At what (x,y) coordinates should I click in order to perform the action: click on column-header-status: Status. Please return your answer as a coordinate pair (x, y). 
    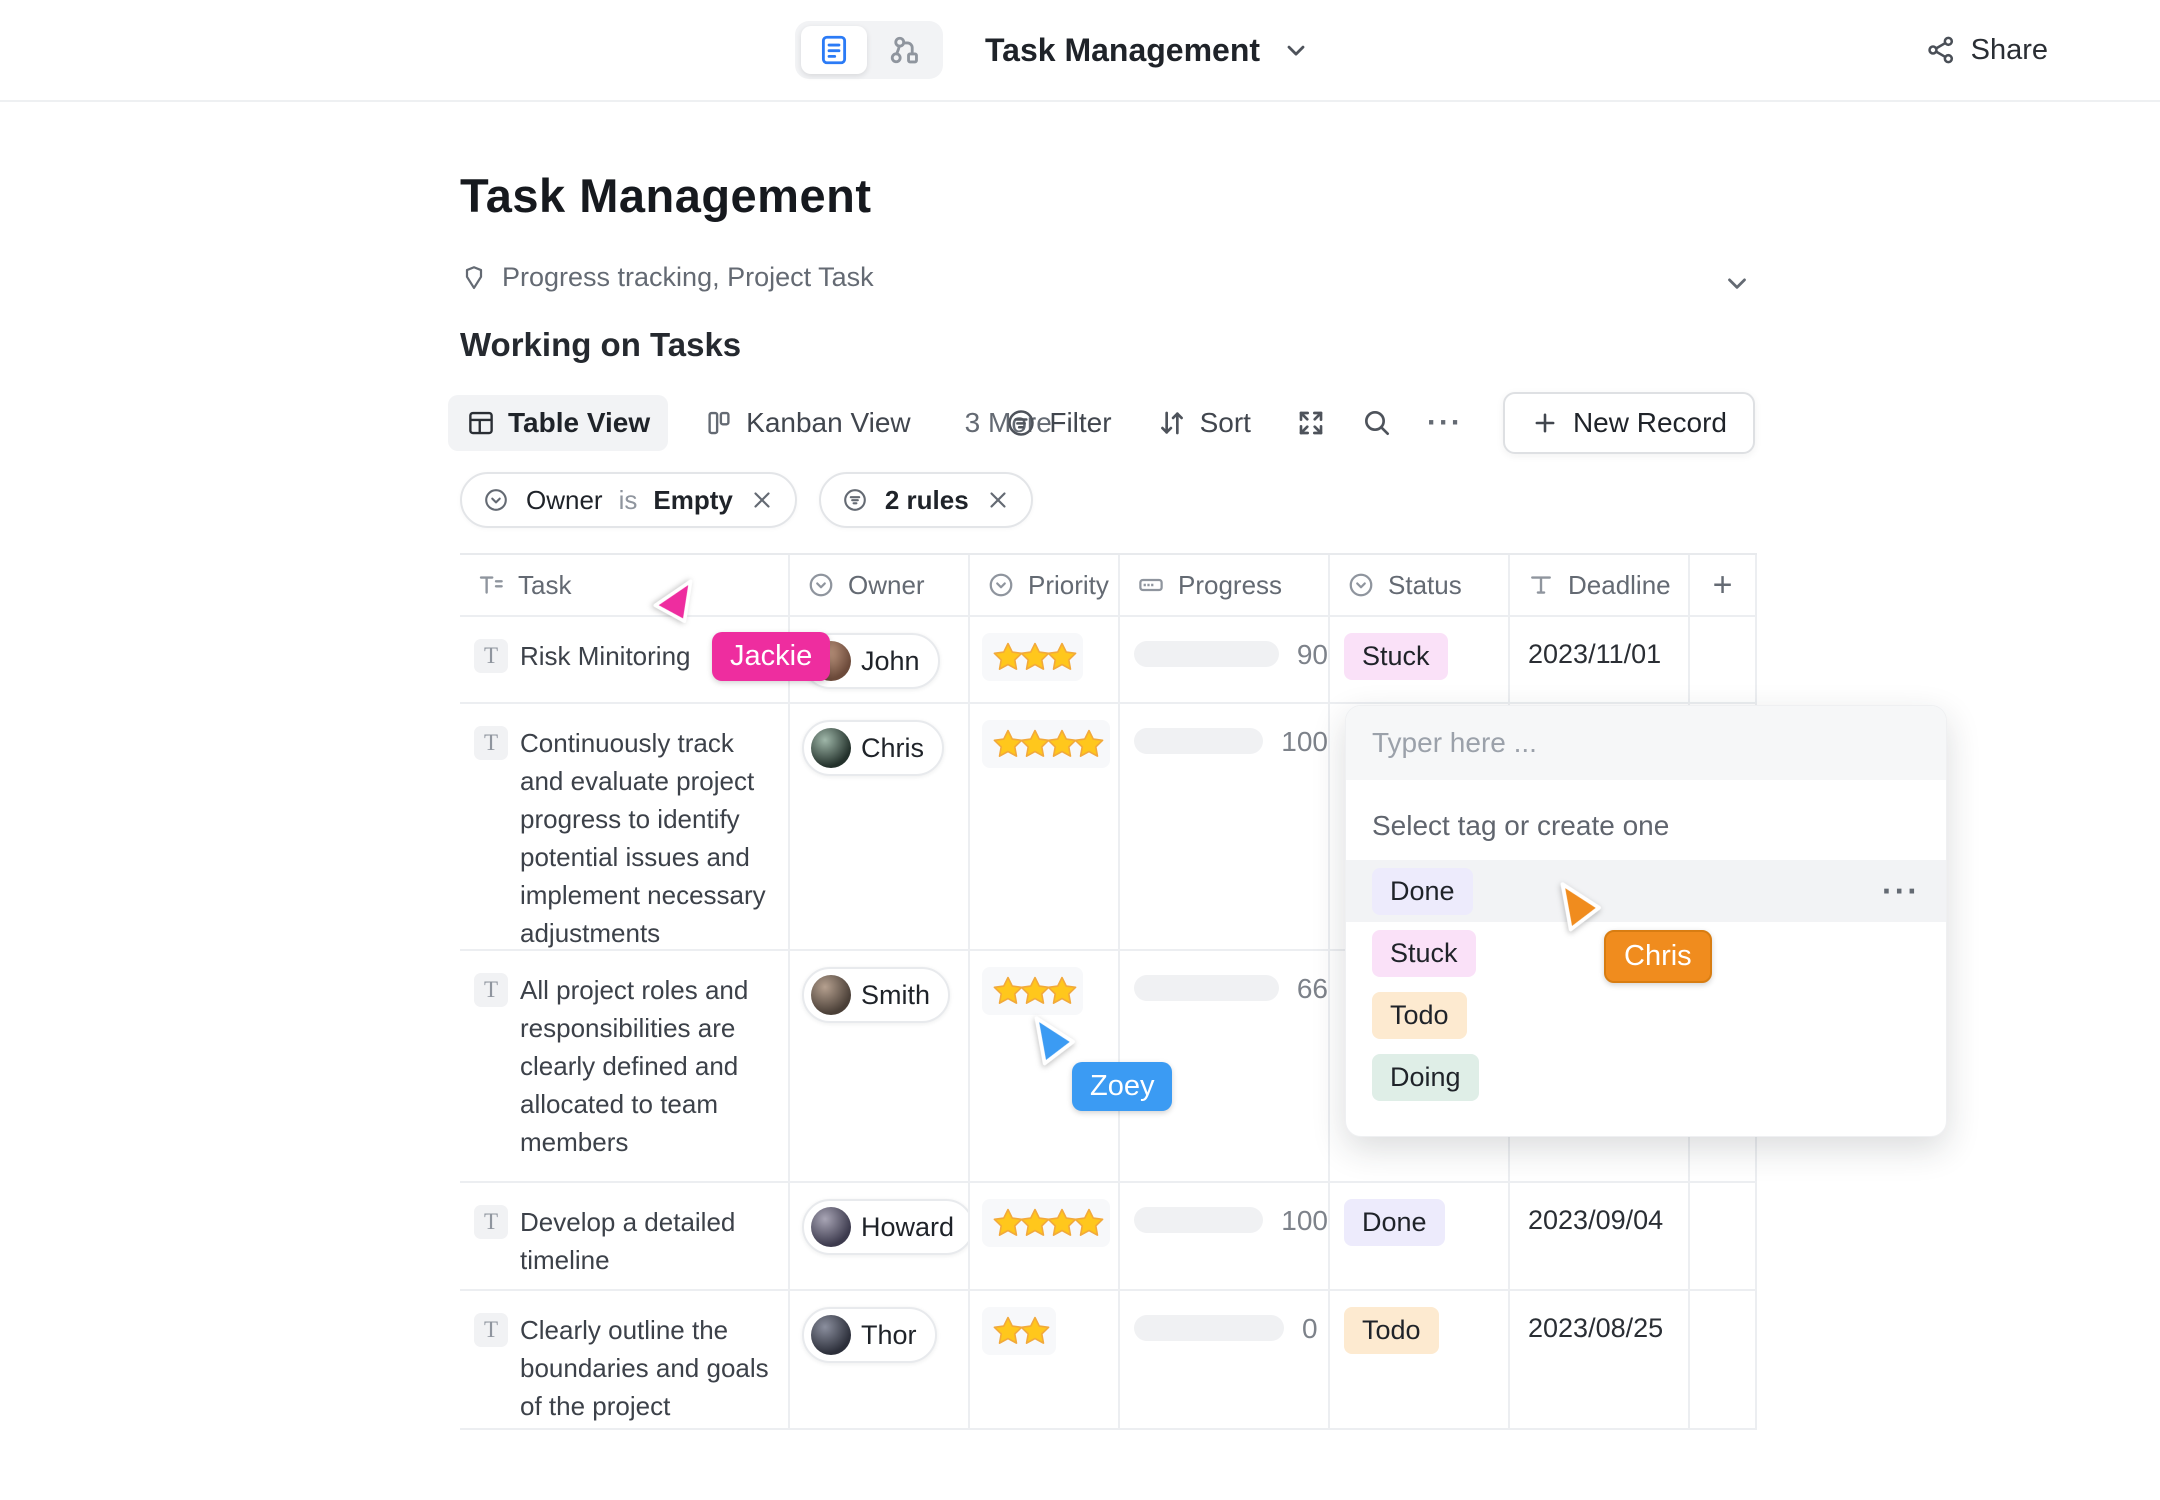
    Looking at the image, I should click on (1420, 585).